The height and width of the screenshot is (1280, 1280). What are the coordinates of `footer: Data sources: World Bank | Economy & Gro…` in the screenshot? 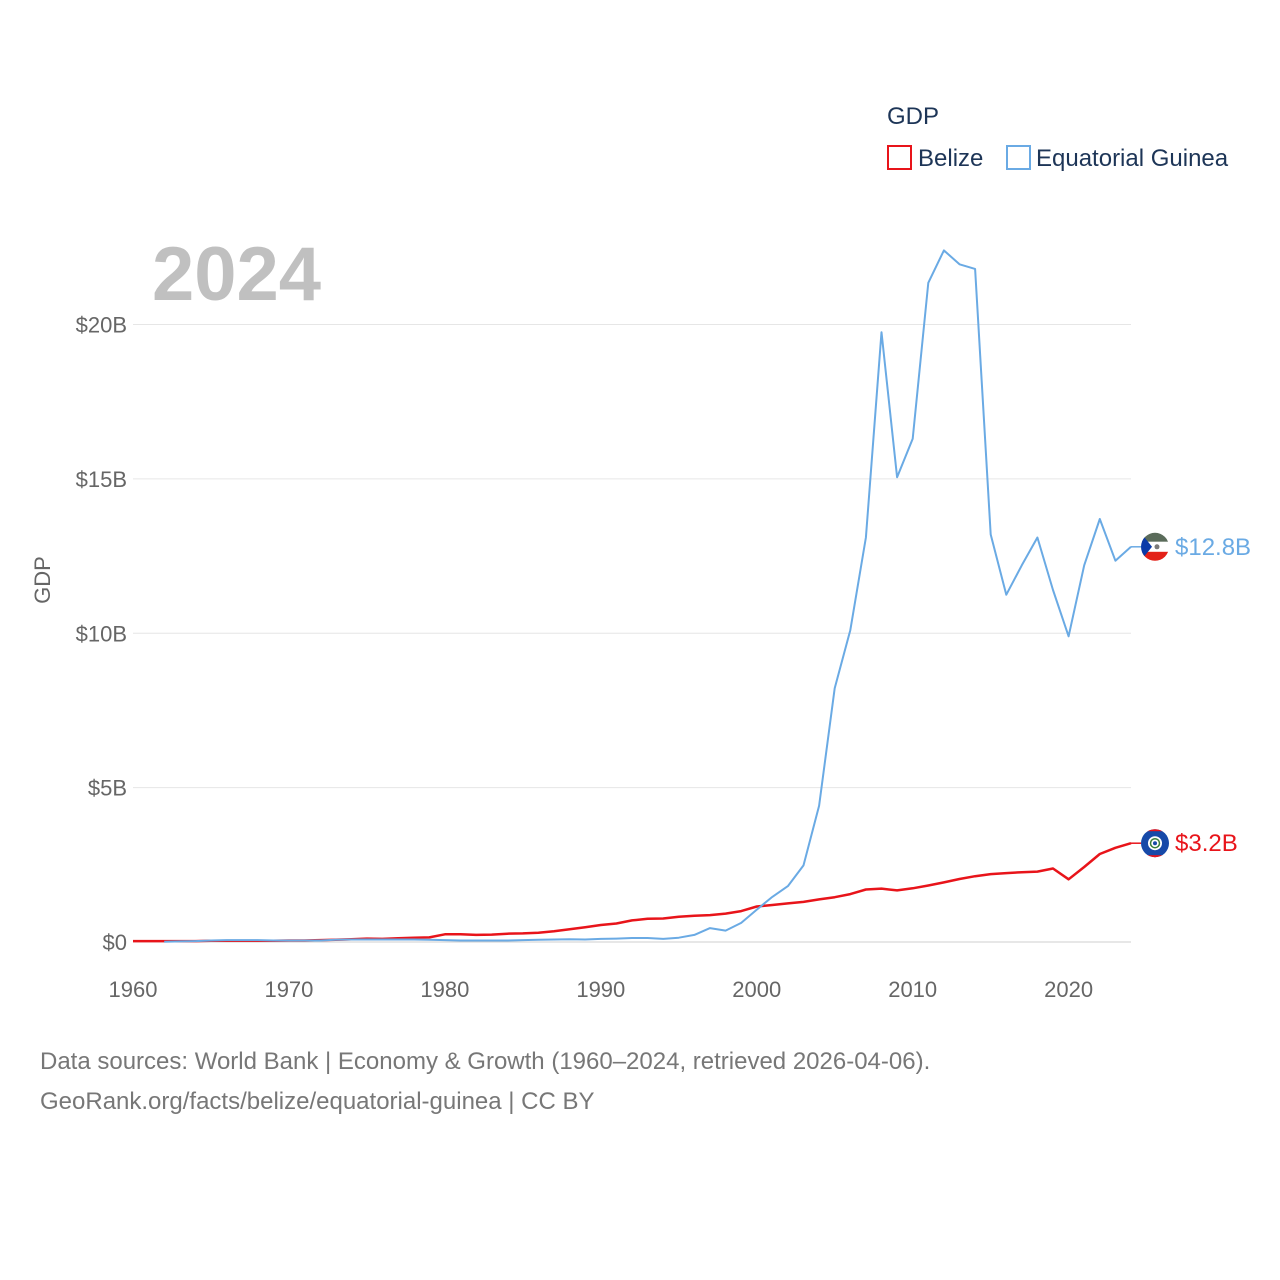 It's located at (485, 1082).